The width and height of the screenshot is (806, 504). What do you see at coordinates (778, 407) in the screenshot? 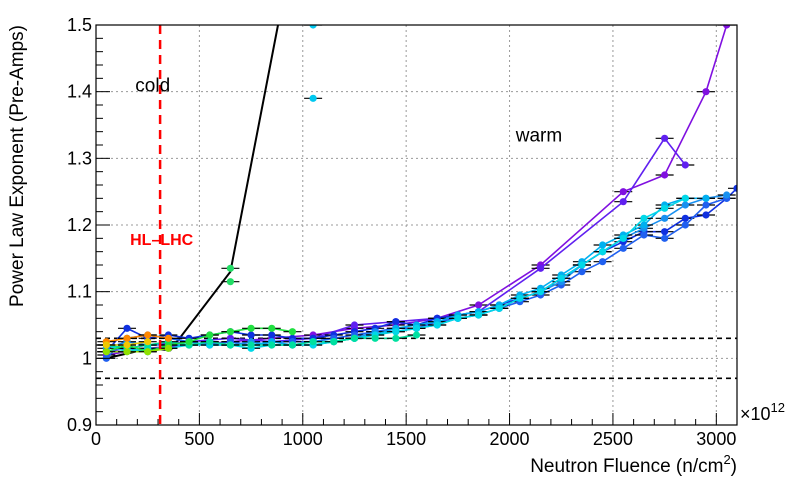
I see `x-axis-multiplier-exp: 12` at bounding box center [778, 407].